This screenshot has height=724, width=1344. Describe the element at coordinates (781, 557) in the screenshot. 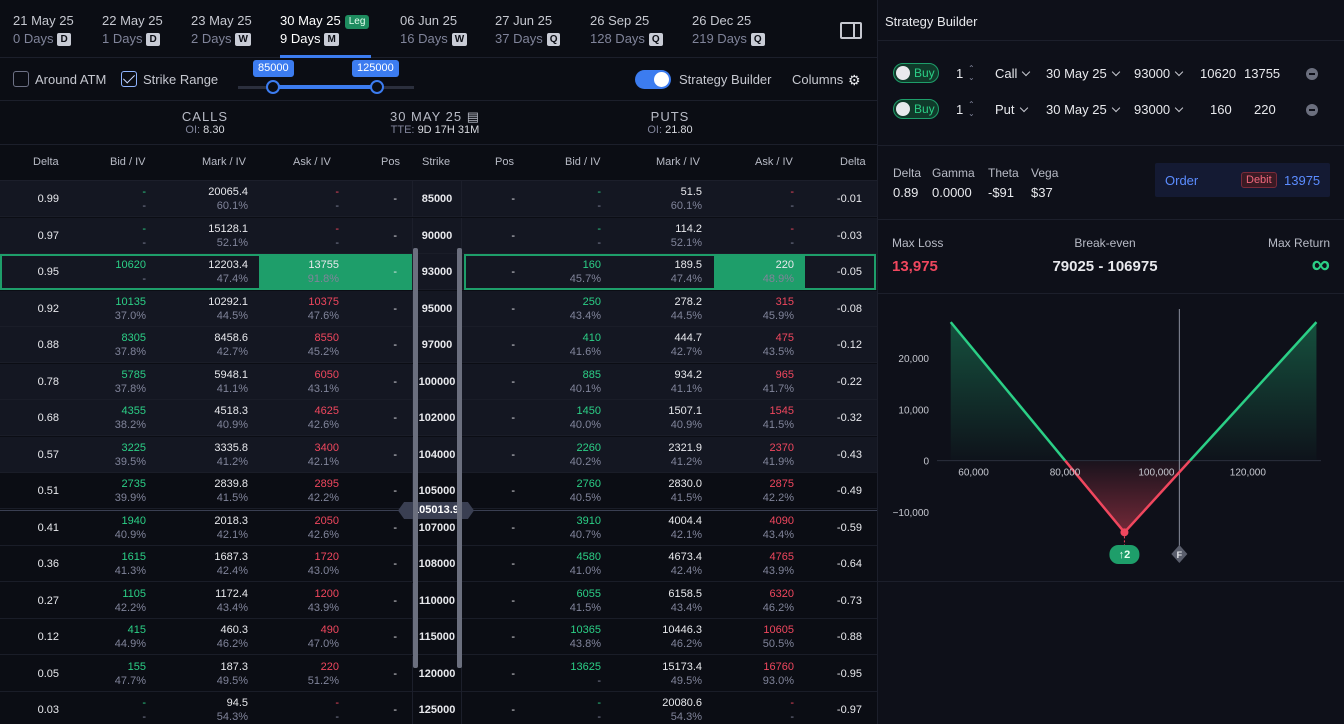

I see `put-ask: 4765` at that location.